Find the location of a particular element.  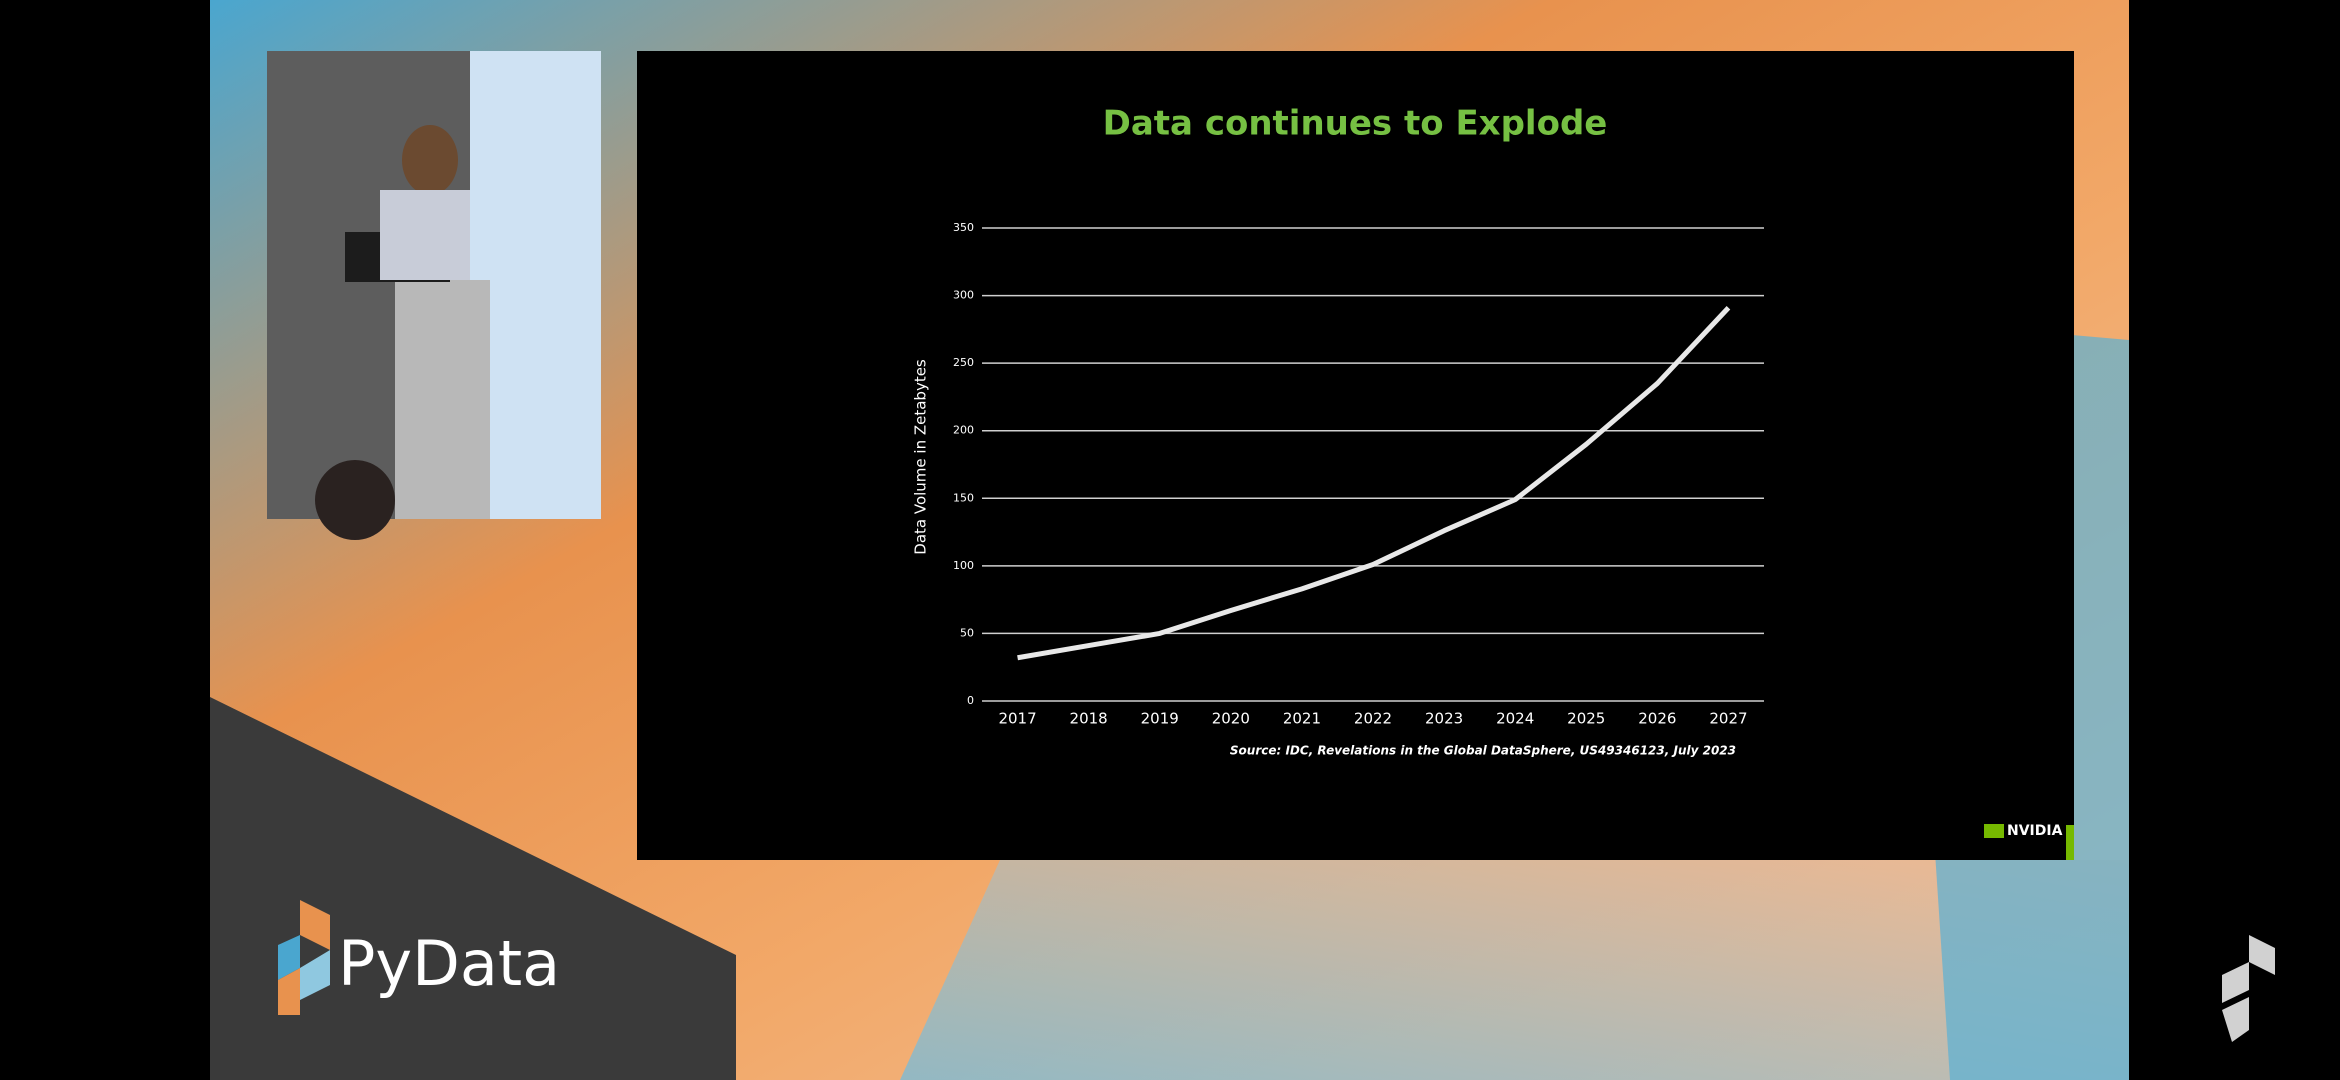

x-tick-label: 2018 is located at coordinates (1089, 719).